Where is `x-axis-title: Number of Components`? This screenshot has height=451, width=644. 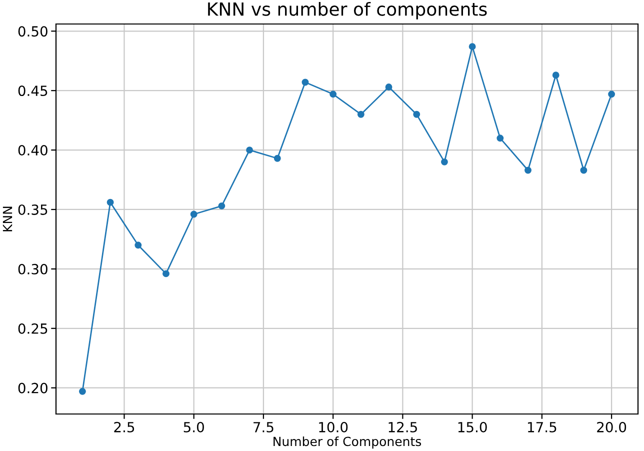
x-axis-title: Number of Components is located at coordinates (348, 442).